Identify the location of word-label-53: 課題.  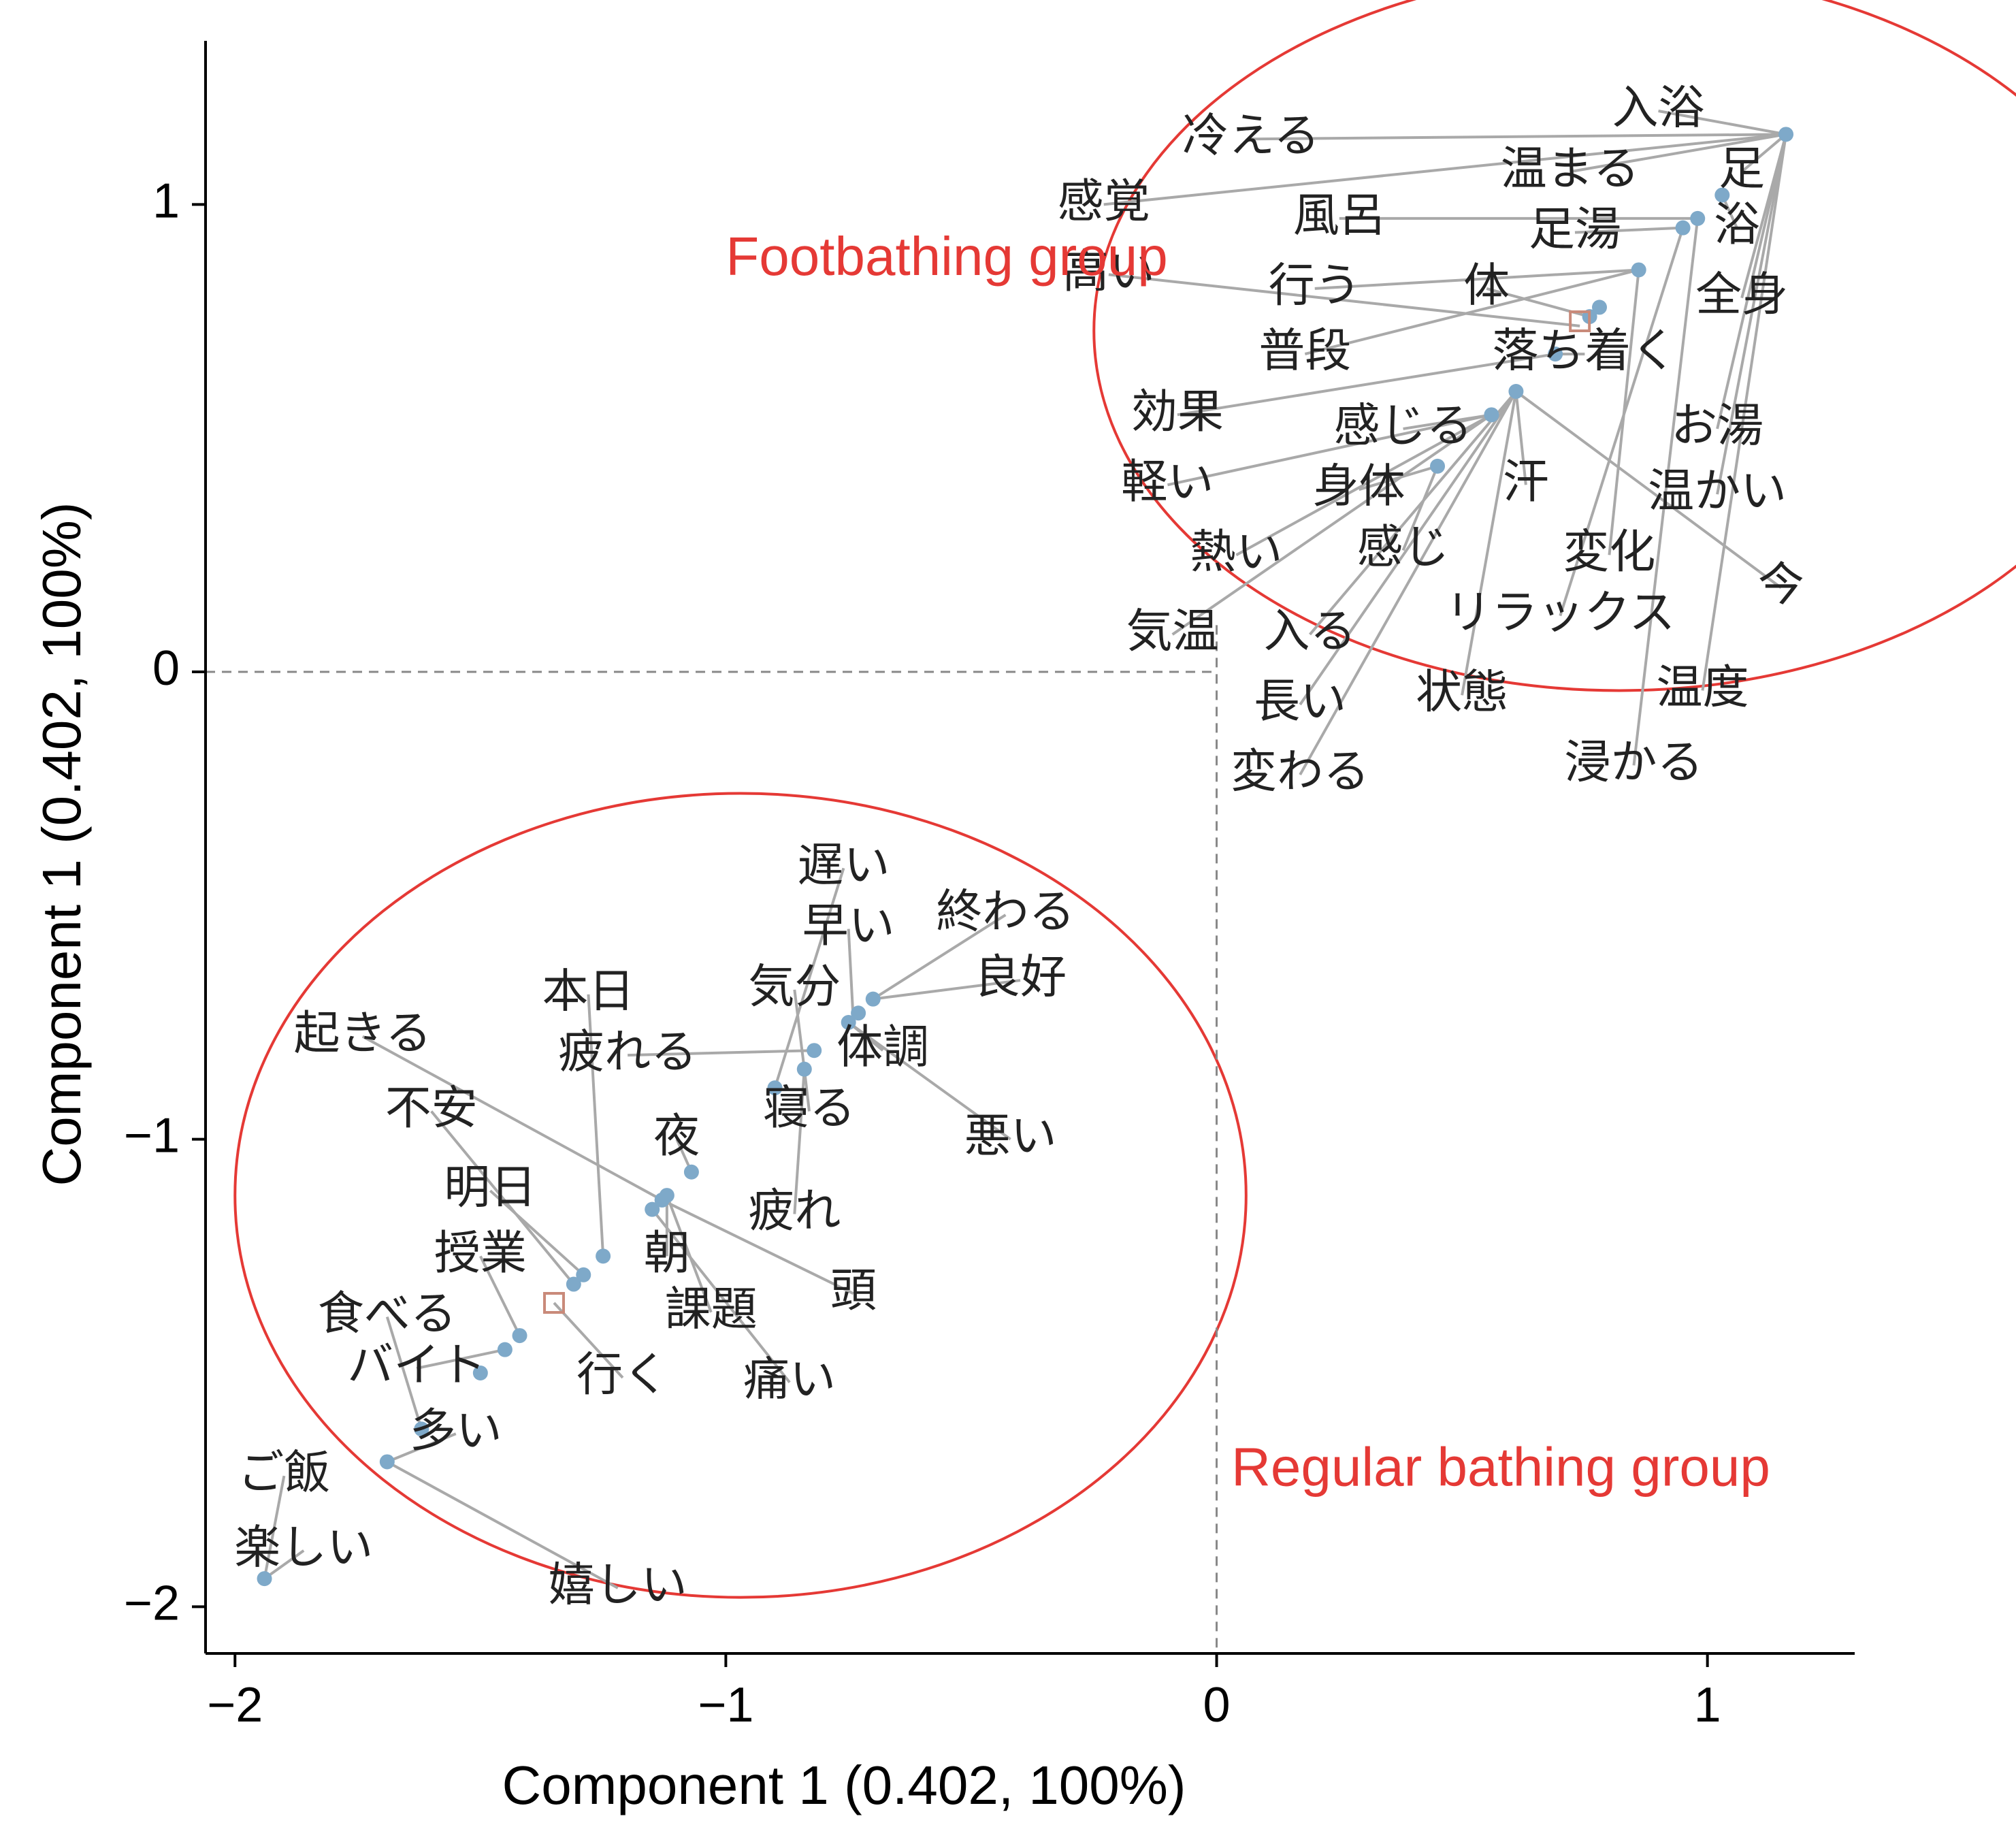
(712, 1309).